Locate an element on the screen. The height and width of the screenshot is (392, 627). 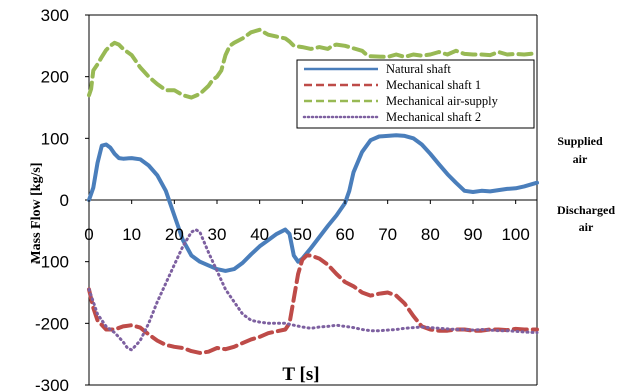
y-tick-label: -300 is located at coordinates (52, 384).